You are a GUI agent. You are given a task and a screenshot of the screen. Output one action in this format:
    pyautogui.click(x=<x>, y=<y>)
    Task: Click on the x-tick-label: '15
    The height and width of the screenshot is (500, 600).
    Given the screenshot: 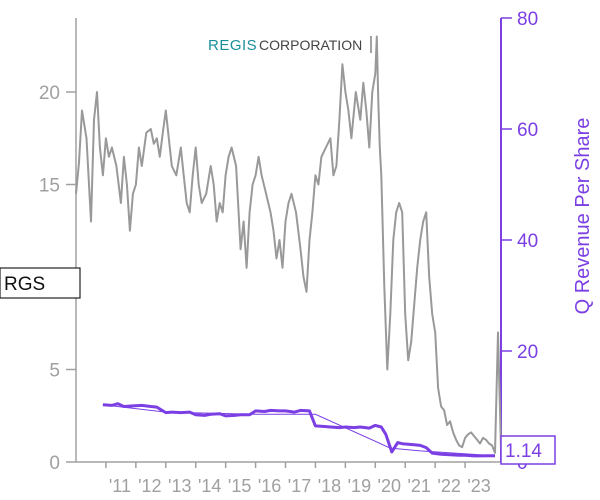 What is the action you would take?
    pyautogui.click(x=239, y=486)
    